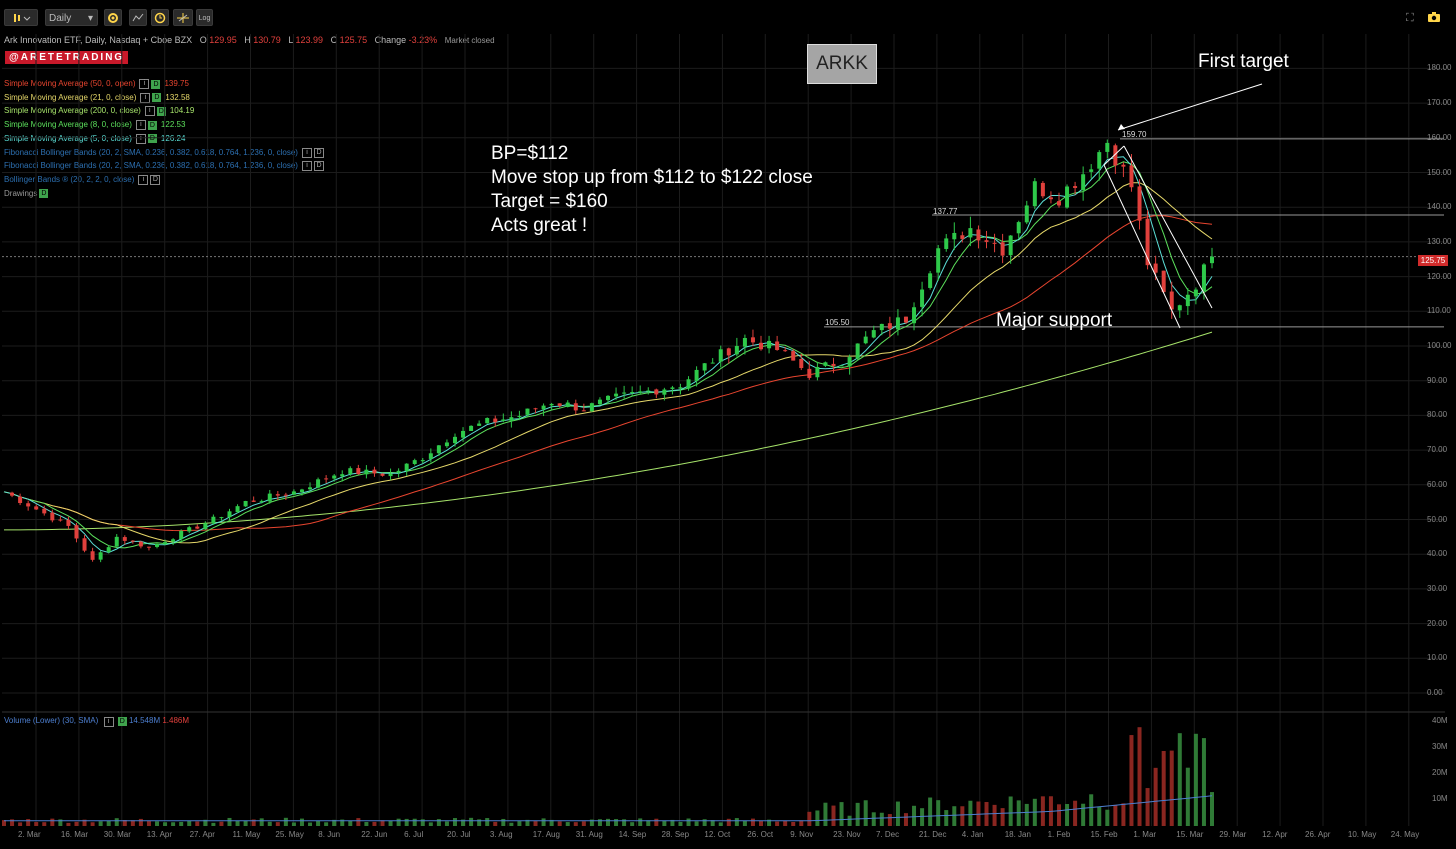 This screenshot has height=849, width=1456. Describe the element at coordinates (1275, 834) in the screenshot. I see `time-tick: 12. Apr` at that location.